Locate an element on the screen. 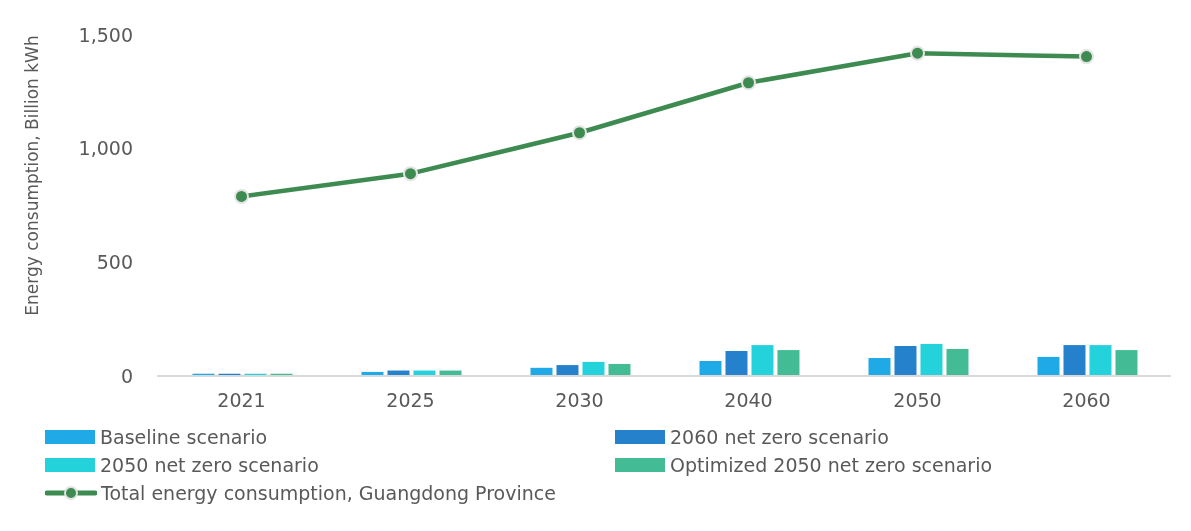 Image resolution: width=1191 pixels, height=531 pixels. legend-label: Baseline scenario is located at coordinates (184, 437).